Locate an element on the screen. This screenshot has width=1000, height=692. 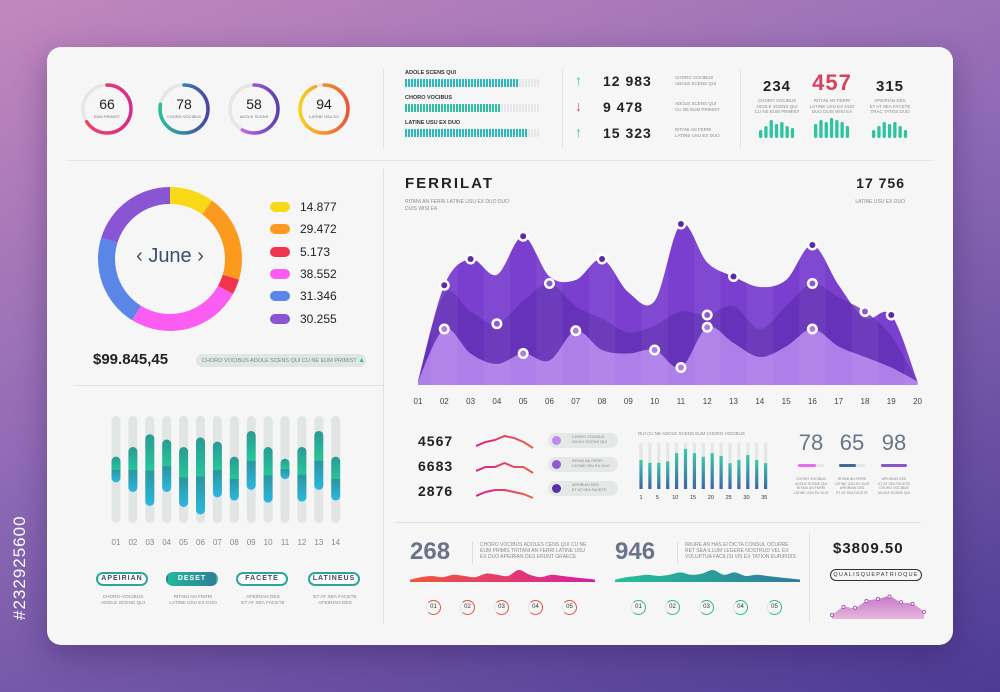
prev-month-button: ‹ is located at coordinates (139, 256).